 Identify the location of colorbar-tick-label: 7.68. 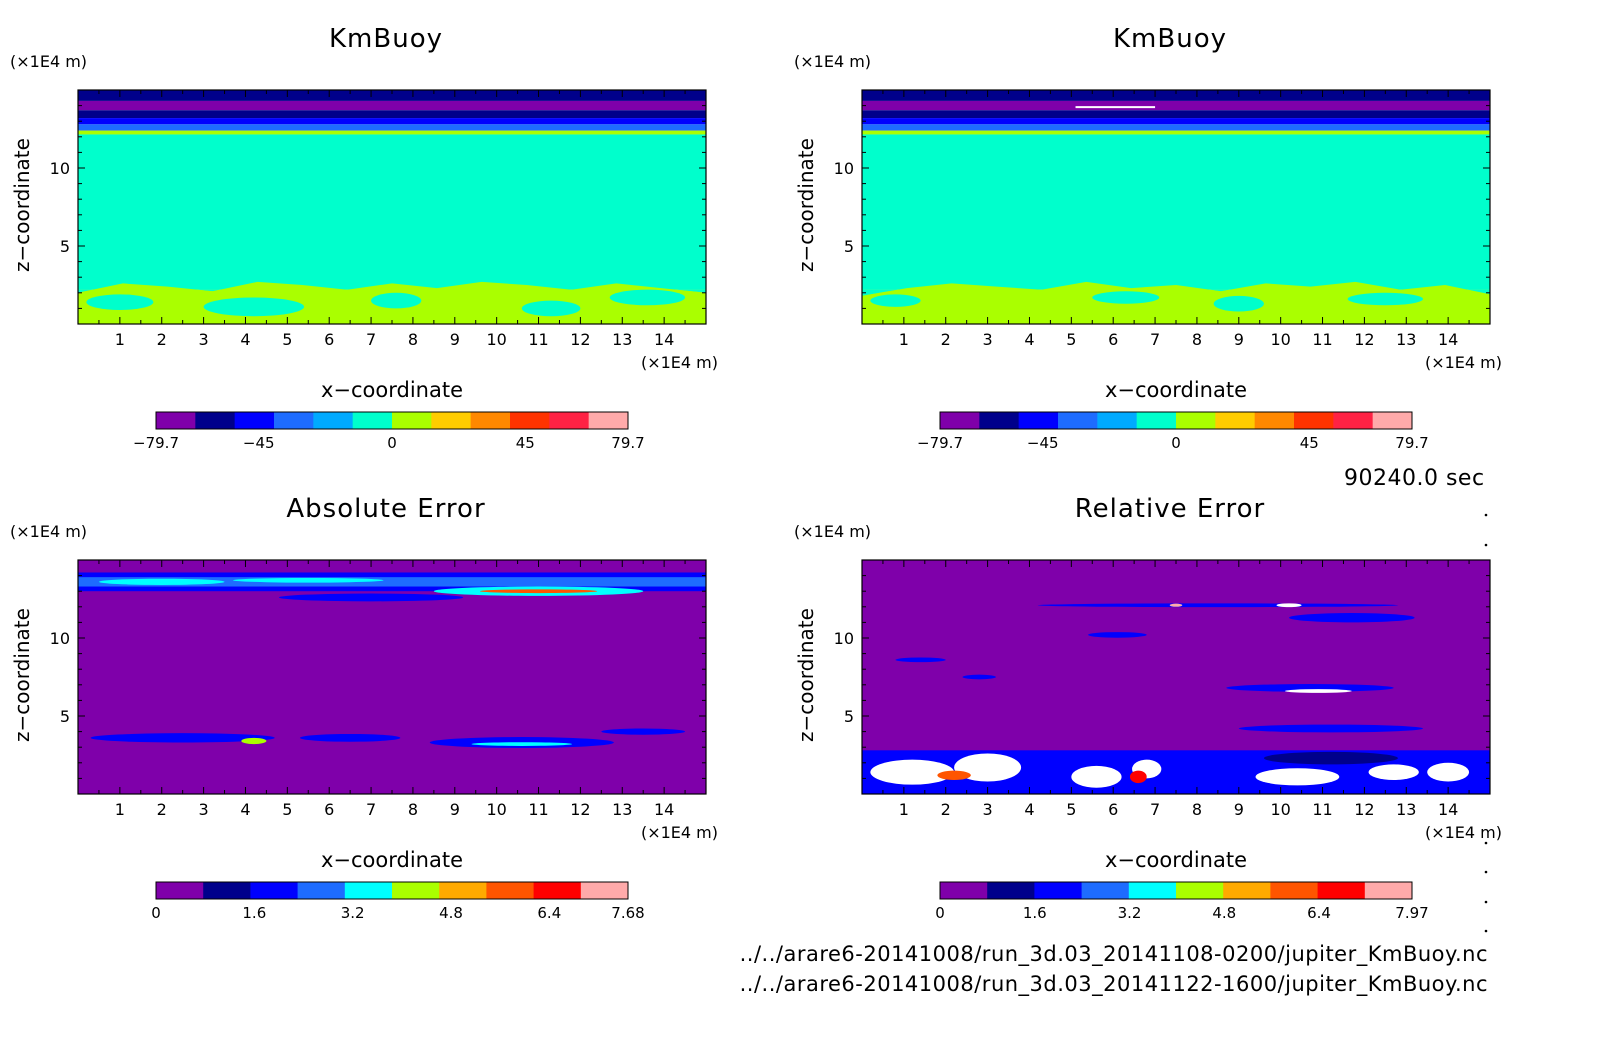
(627, 913).